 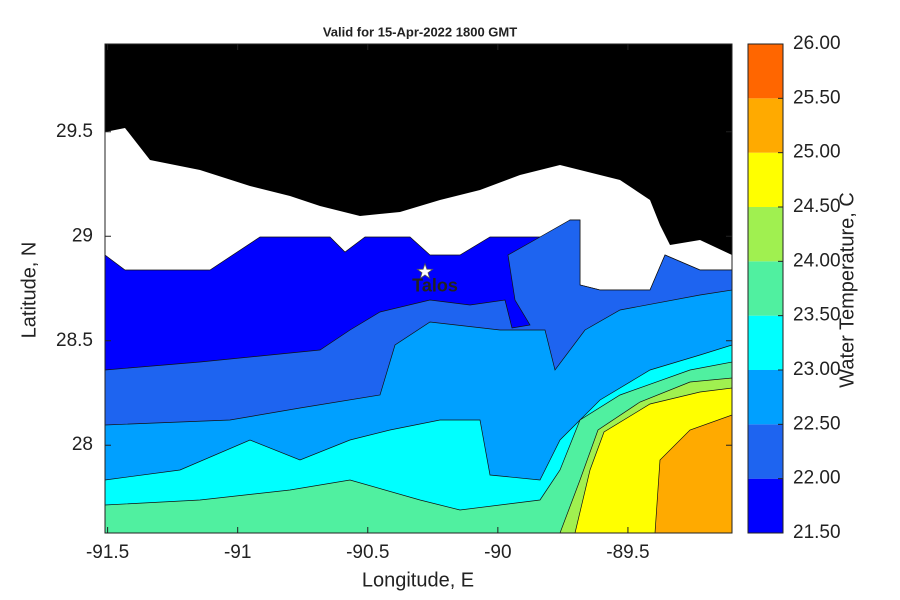 What do you see at coordinates (817, 43) in the screenshot?
I see `colorbar-tick-label: 26.00` at bounding box center [817, 43].